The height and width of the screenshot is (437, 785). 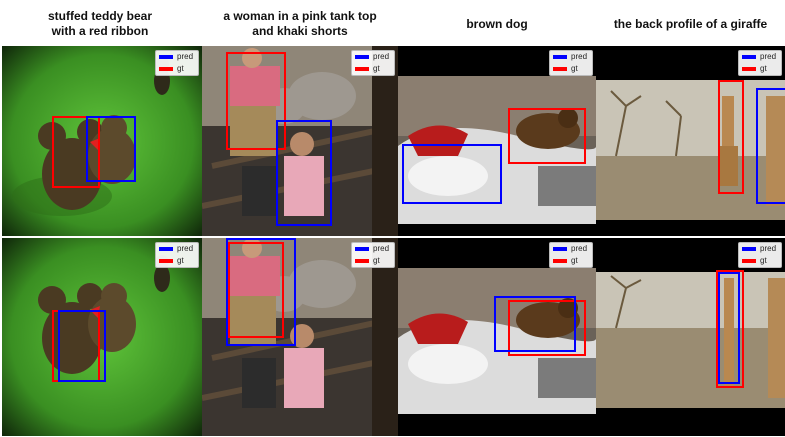 I want to click on image-panel-teddy-row1: pred gt, so click(x=102, y=141).